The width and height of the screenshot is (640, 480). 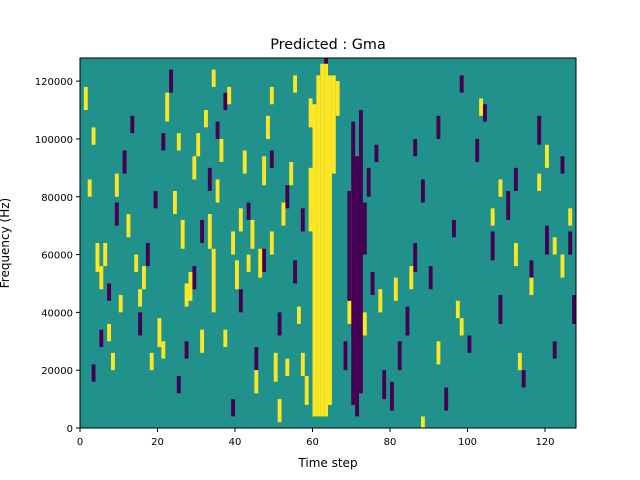 I want to click on x-tick-label: 120, so click(x=544, y=442).